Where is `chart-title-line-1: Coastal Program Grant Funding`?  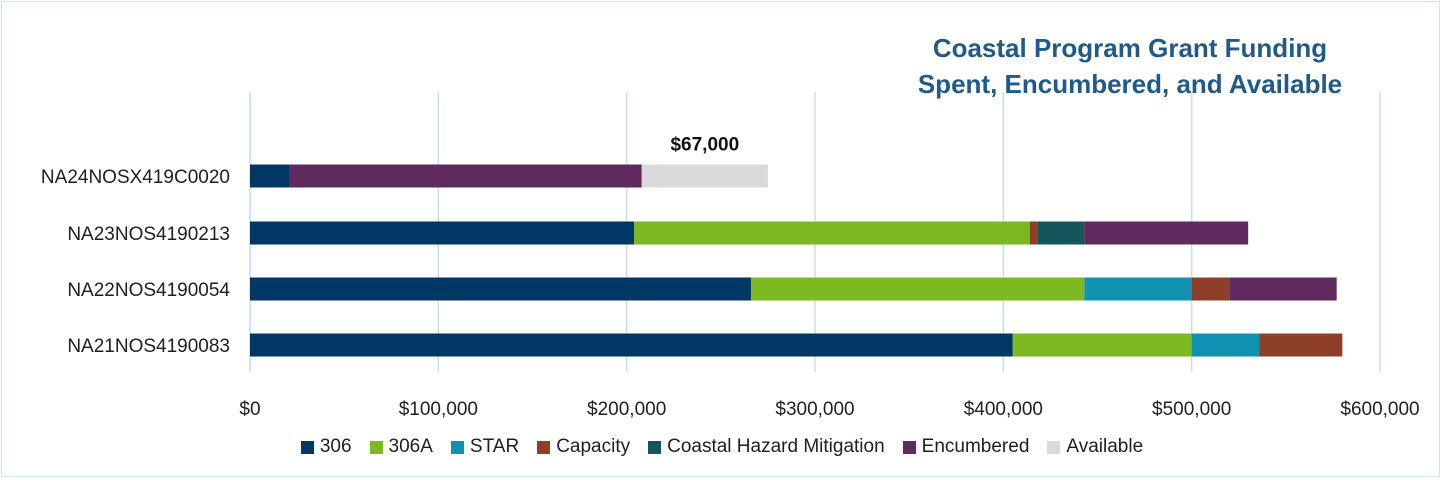 chart-title-line-1: Coastal Program Grant Funding is located at coordinates (1130, 48).